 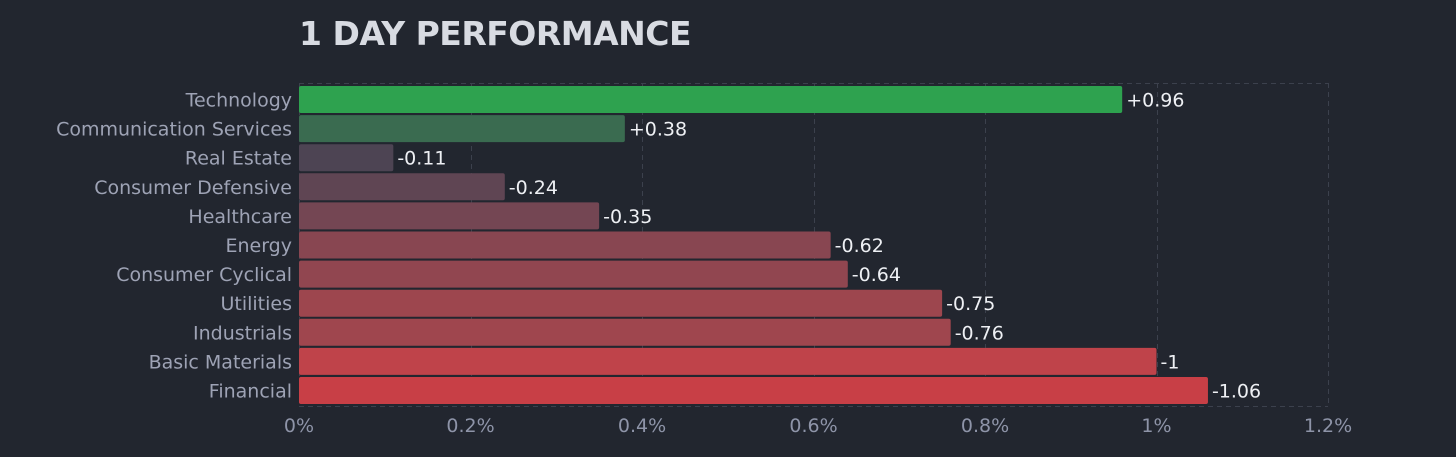 I want to click on value-label: -0.62, so click(x=859, y=246).